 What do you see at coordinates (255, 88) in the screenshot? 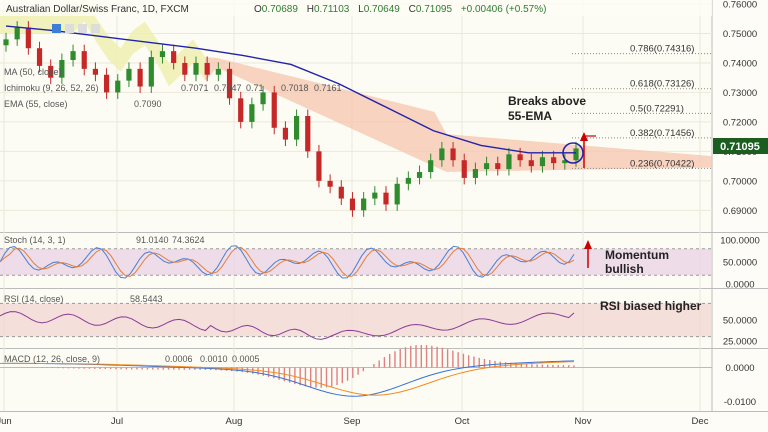
I see `ichimoku-value-3: 0.71` at bounding box center [255, 88].